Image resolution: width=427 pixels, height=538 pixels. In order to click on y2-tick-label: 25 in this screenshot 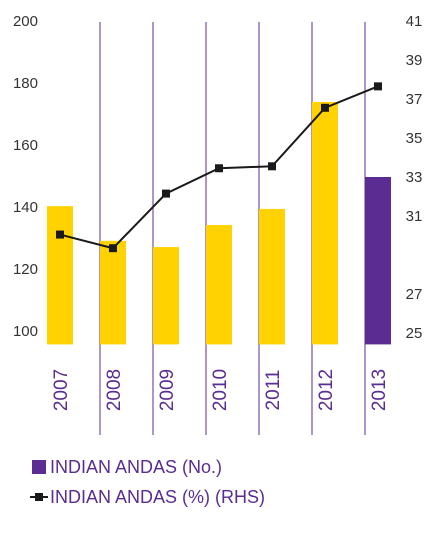, I will do `click(414, 333)`.